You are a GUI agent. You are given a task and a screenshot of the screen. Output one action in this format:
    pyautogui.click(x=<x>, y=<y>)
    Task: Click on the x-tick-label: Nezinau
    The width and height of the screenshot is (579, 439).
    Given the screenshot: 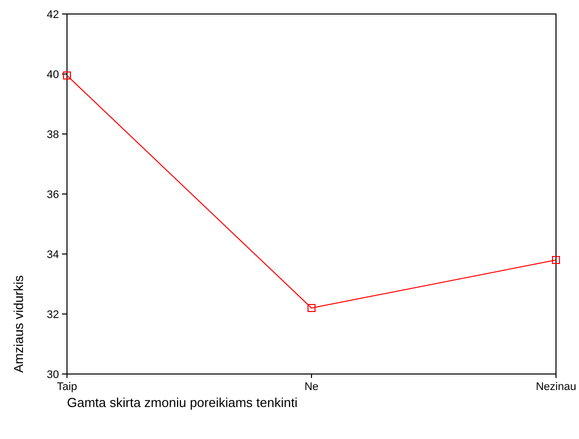 What is the action you would take?
    pyautogui.click(x=556, y=387)
    